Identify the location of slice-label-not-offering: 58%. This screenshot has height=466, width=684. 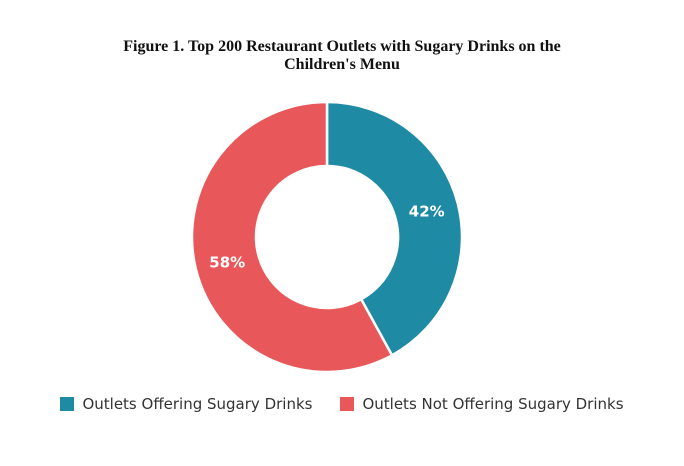
(227, 263).